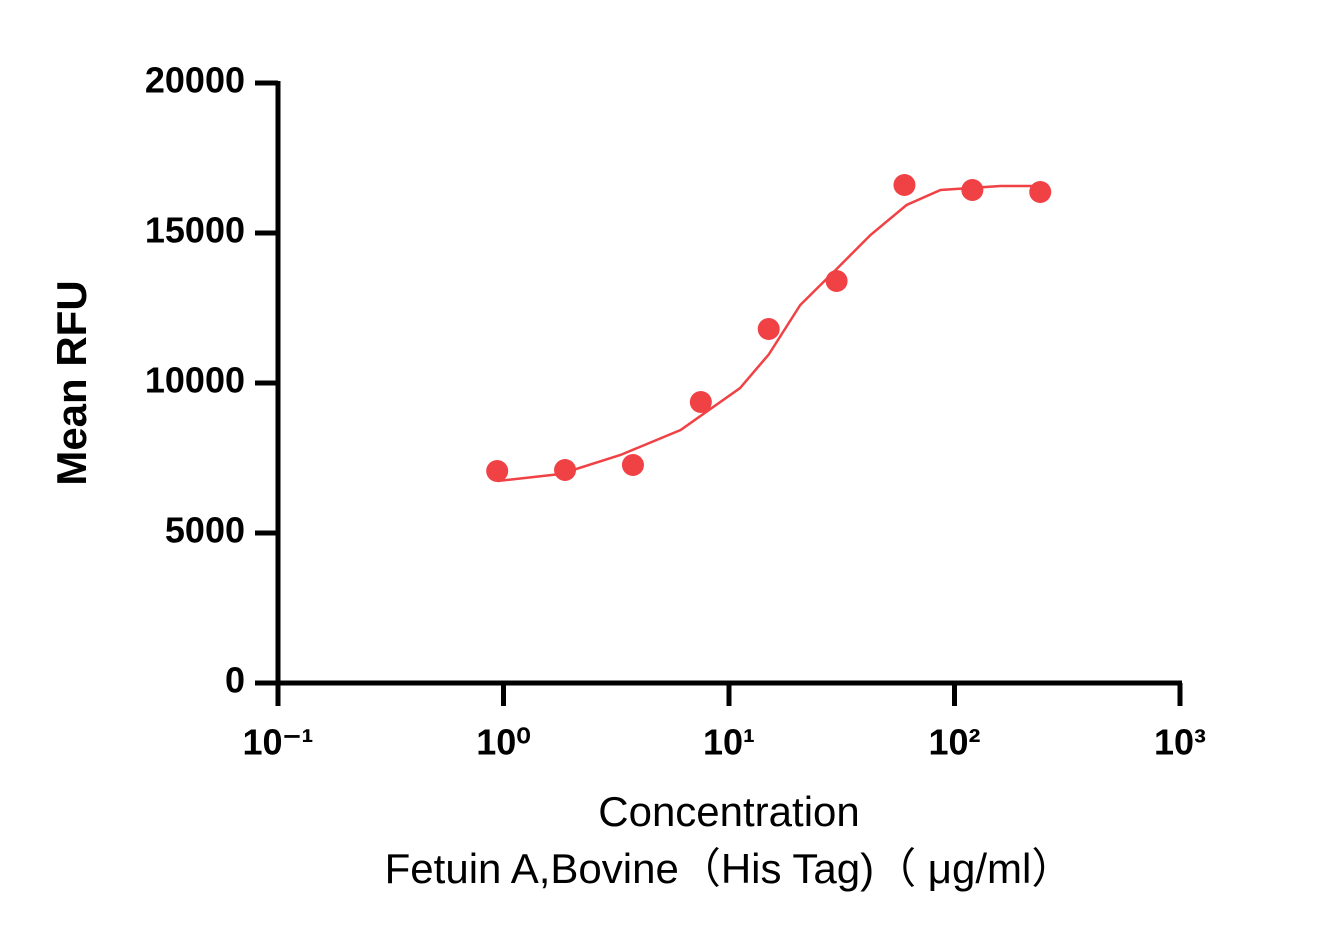  Describe the element at coordinates (195, 380) in the screenshot. I see `y-tick-label: 10000` at that location.